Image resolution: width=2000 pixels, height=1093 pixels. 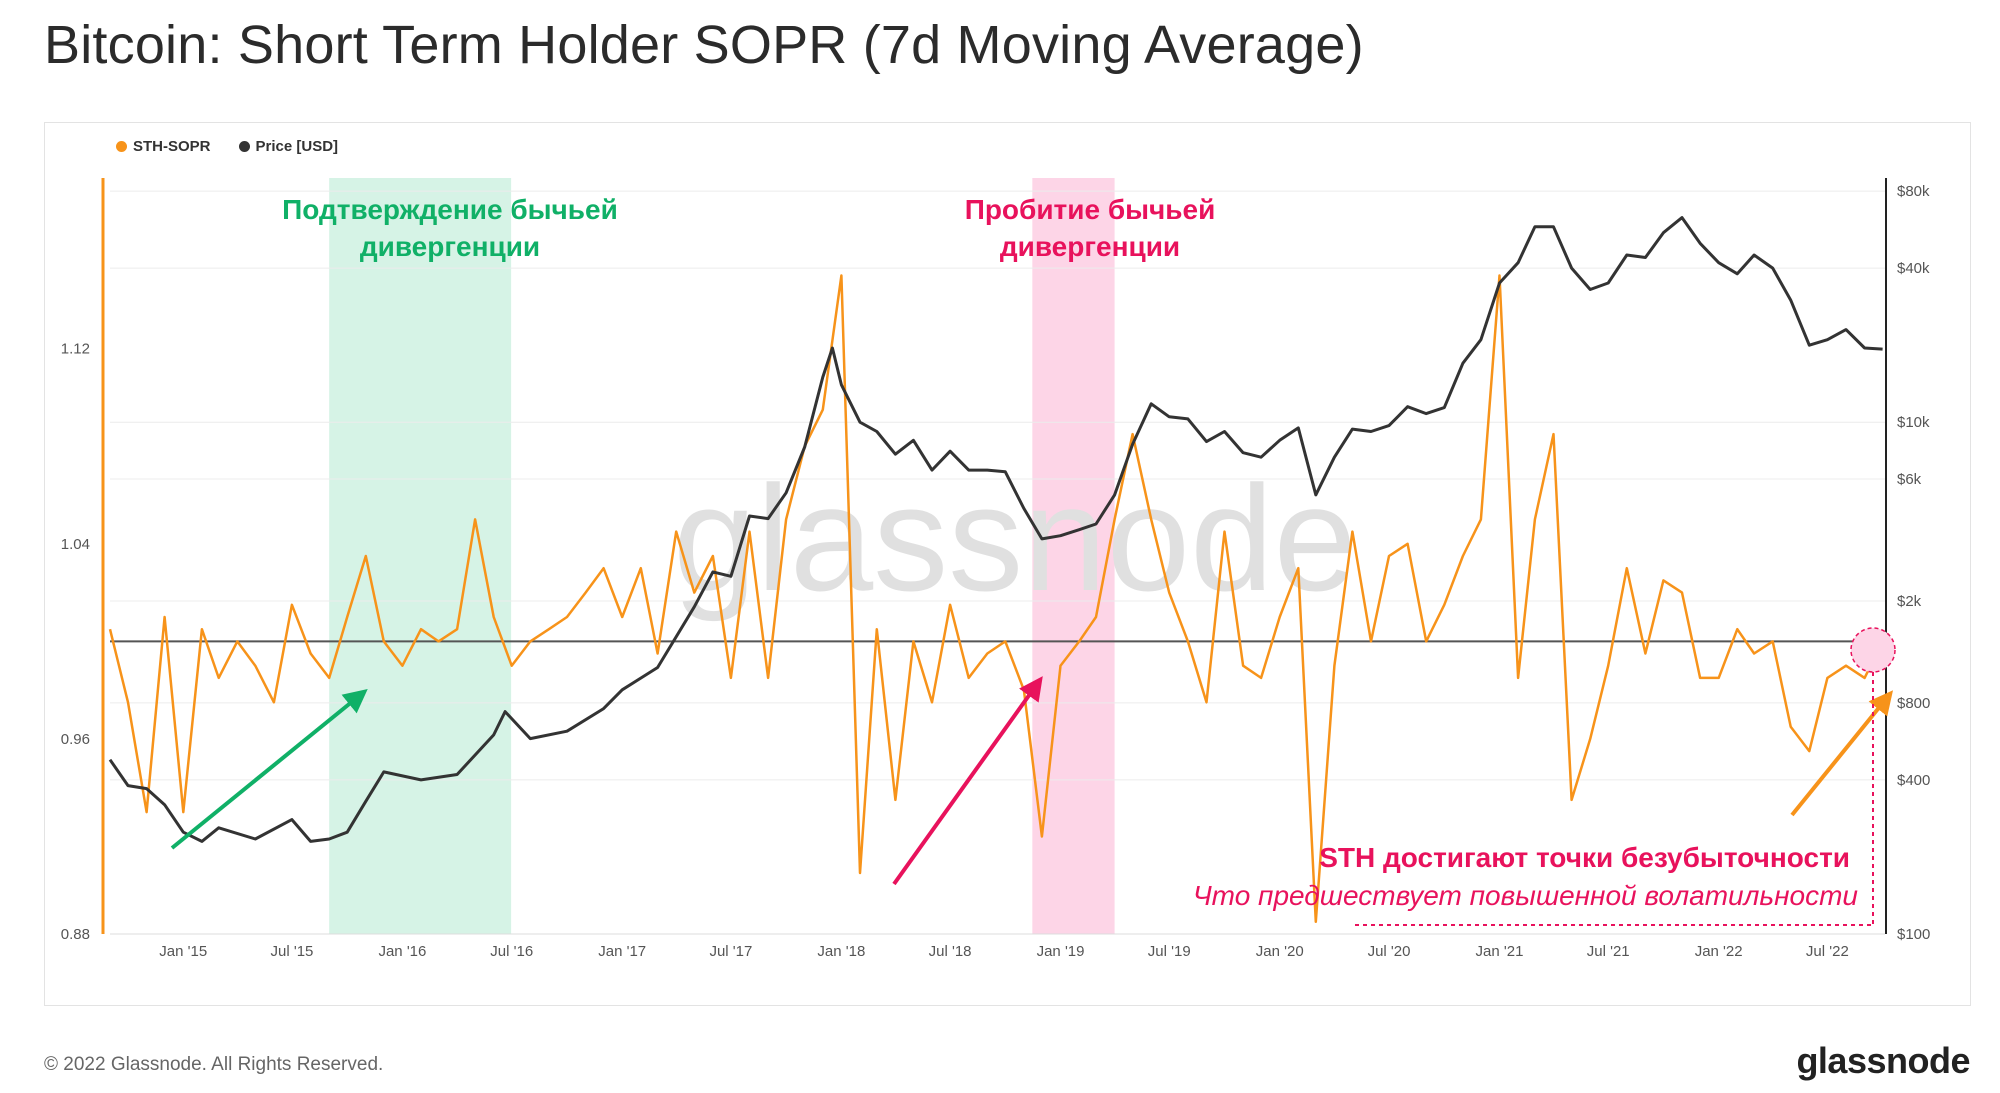 What do you see at coordinates (1909, 601) in the screenshot?
I see `right-tick-label: $2k` at bounding box center [1909, 601].